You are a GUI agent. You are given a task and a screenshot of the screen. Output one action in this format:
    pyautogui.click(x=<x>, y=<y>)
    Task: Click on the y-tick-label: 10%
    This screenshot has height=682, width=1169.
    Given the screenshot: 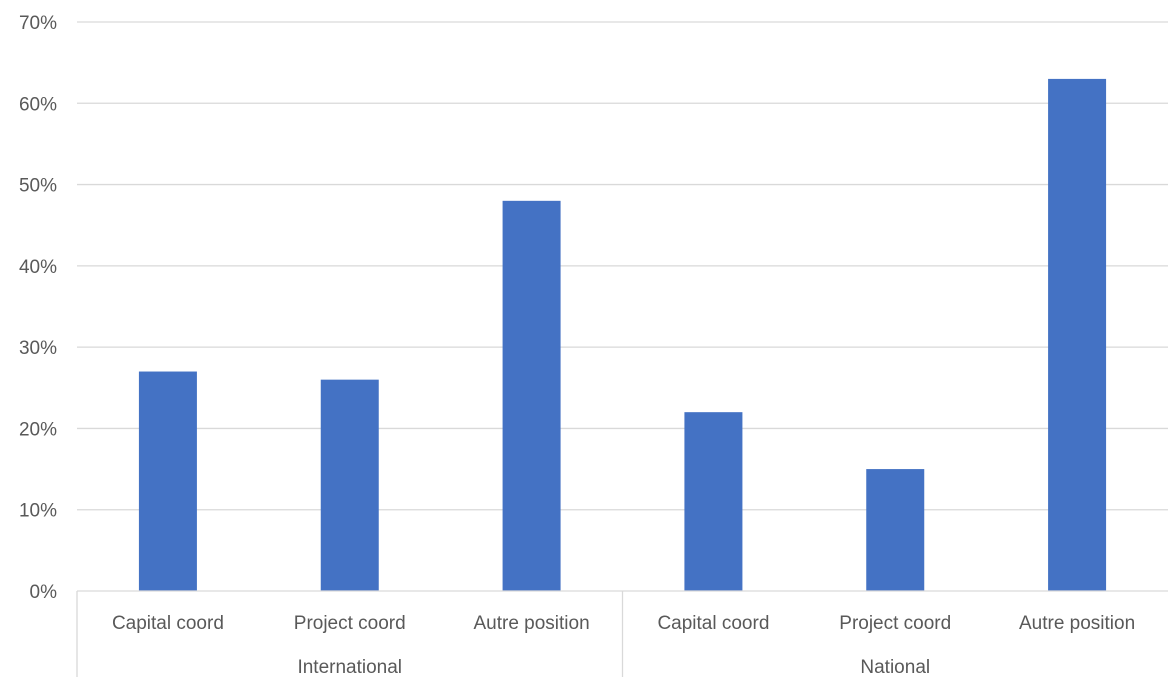 What is the action you would take?
    pyautogui.click(x=38, y=511)
    